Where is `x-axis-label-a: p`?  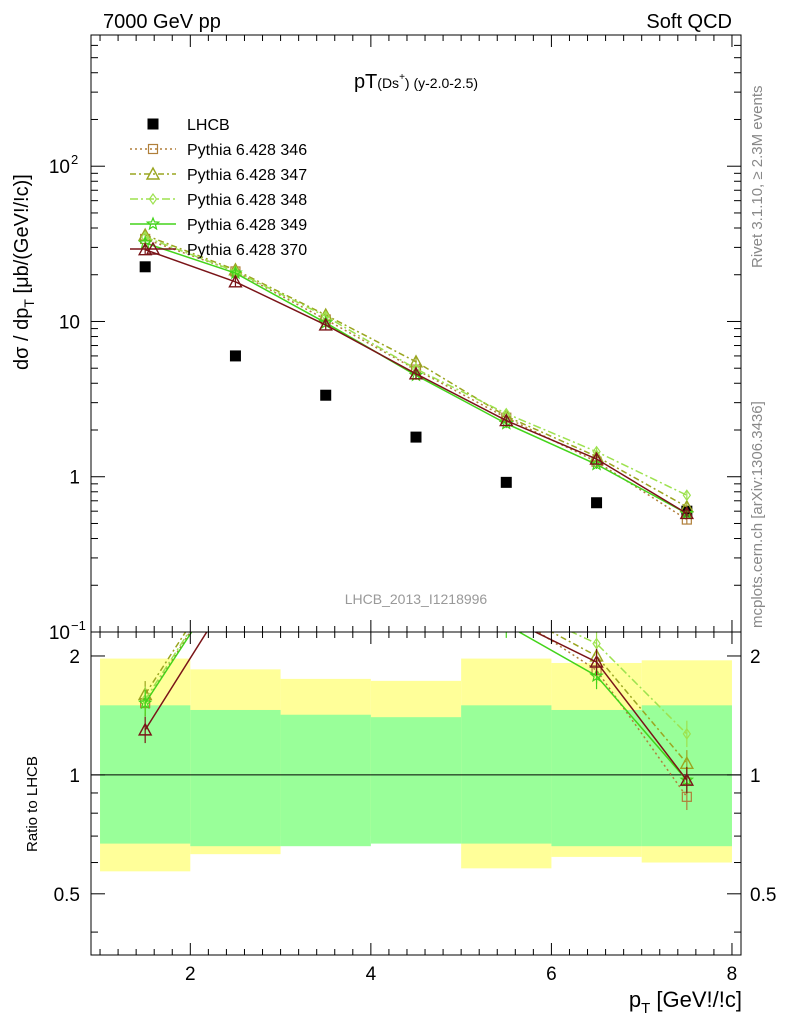
x-axis-label-a: p is located at coordinates (635, 999).